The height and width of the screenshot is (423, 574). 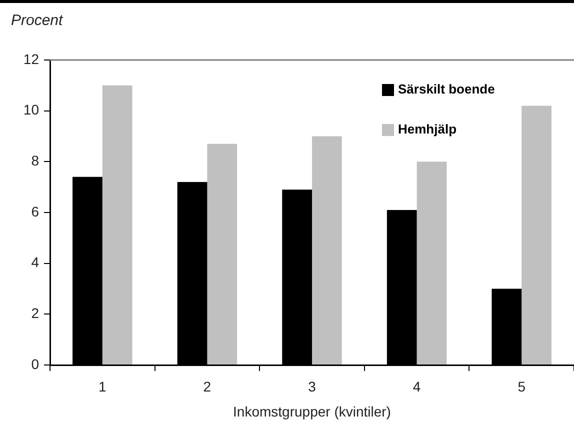 I want to click on y-tick-label: 10, so click(x=31, y=110).